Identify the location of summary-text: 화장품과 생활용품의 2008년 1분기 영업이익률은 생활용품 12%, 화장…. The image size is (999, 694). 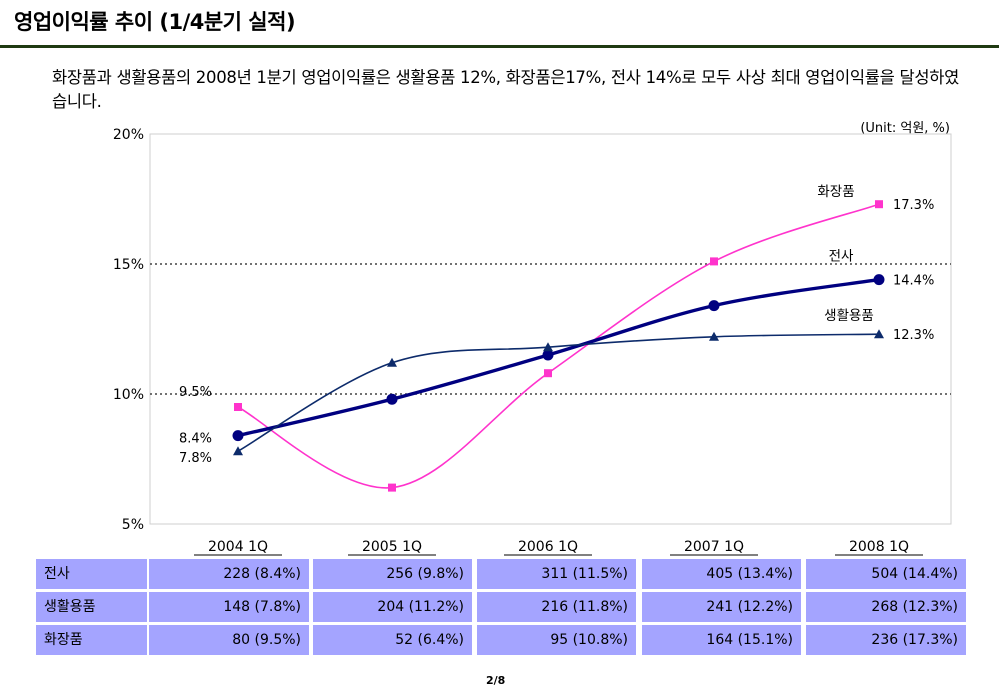
(506, 89).